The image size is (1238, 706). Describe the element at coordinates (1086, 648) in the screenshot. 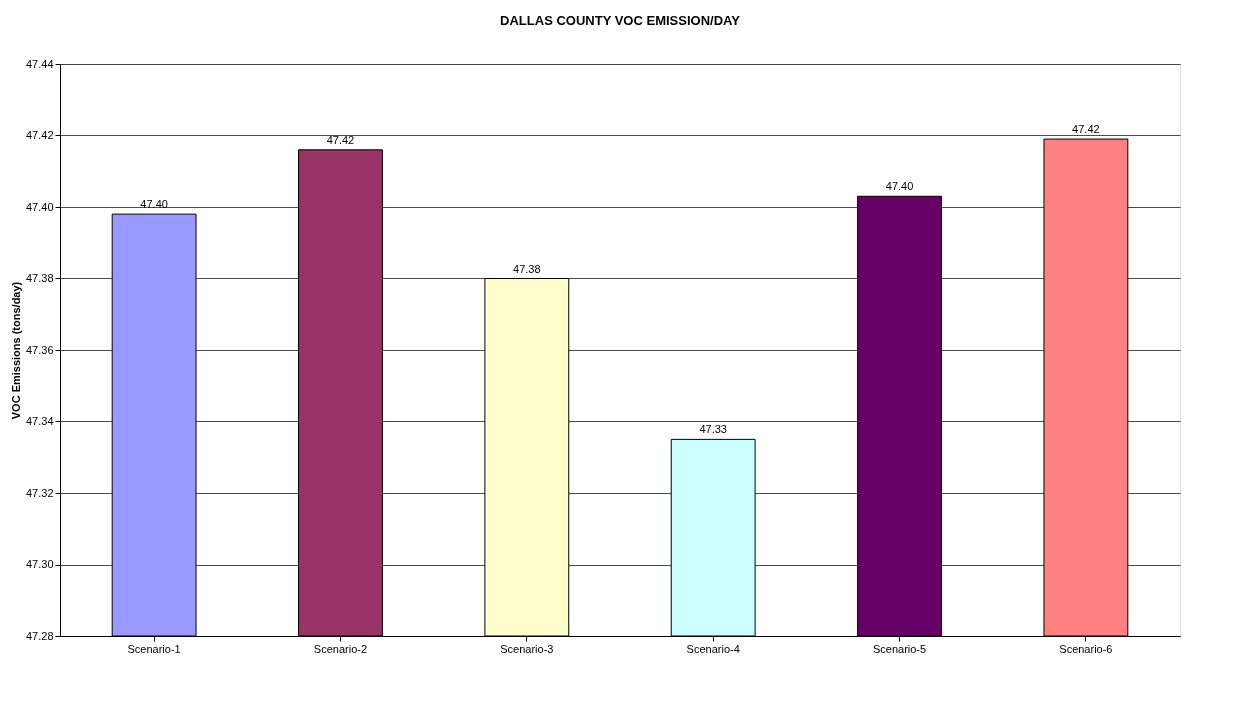

I see `x-tick-label: Scenario-6` at that location.